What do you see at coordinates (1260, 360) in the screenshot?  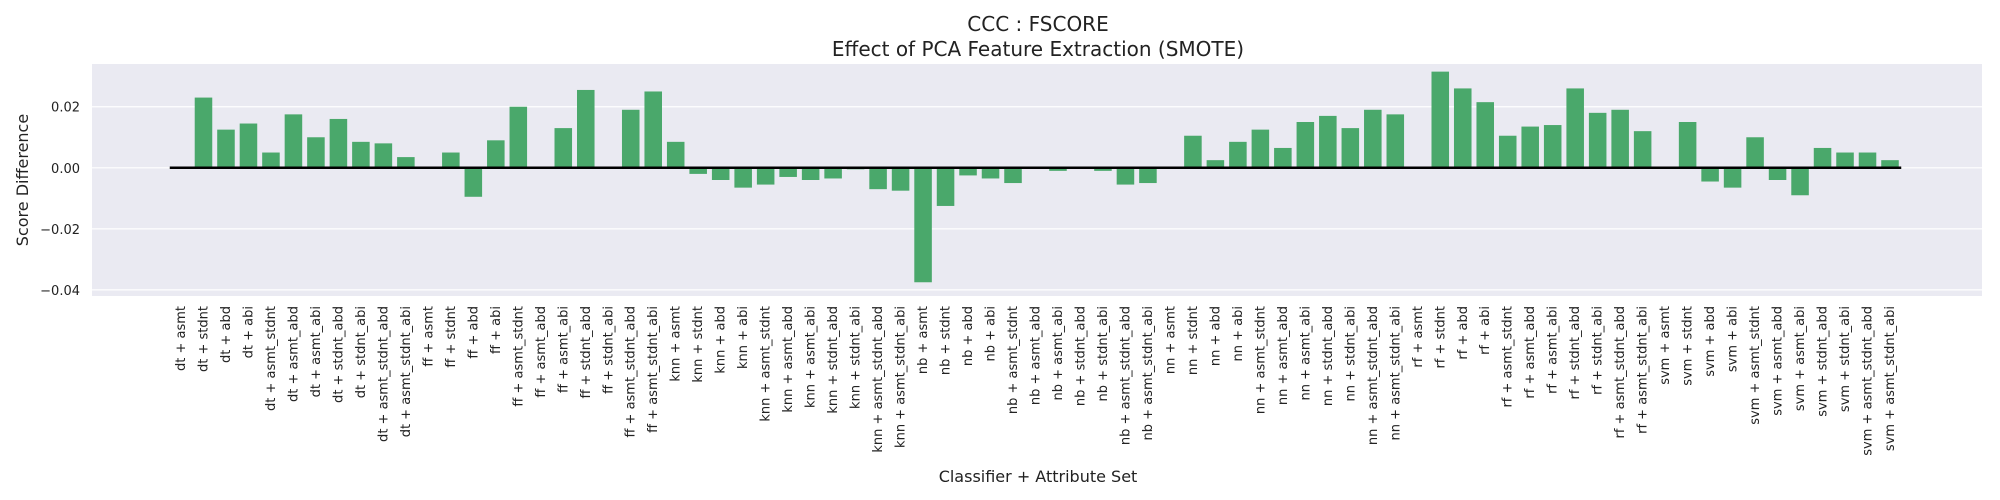 I see `x-tick-label: nn + asmt_stdnt` at bounding box center [1260, 360].